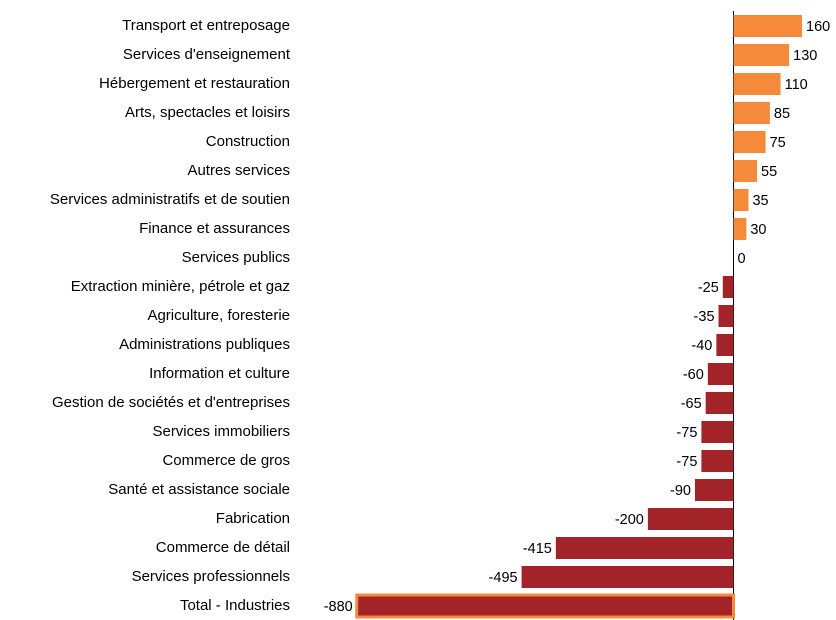 The width and height of the screenshot is (836, 620). What do you see at coordinates (742, 259) in the screenshot?
I see `value-label: 0` at bounding box center [742, 259].